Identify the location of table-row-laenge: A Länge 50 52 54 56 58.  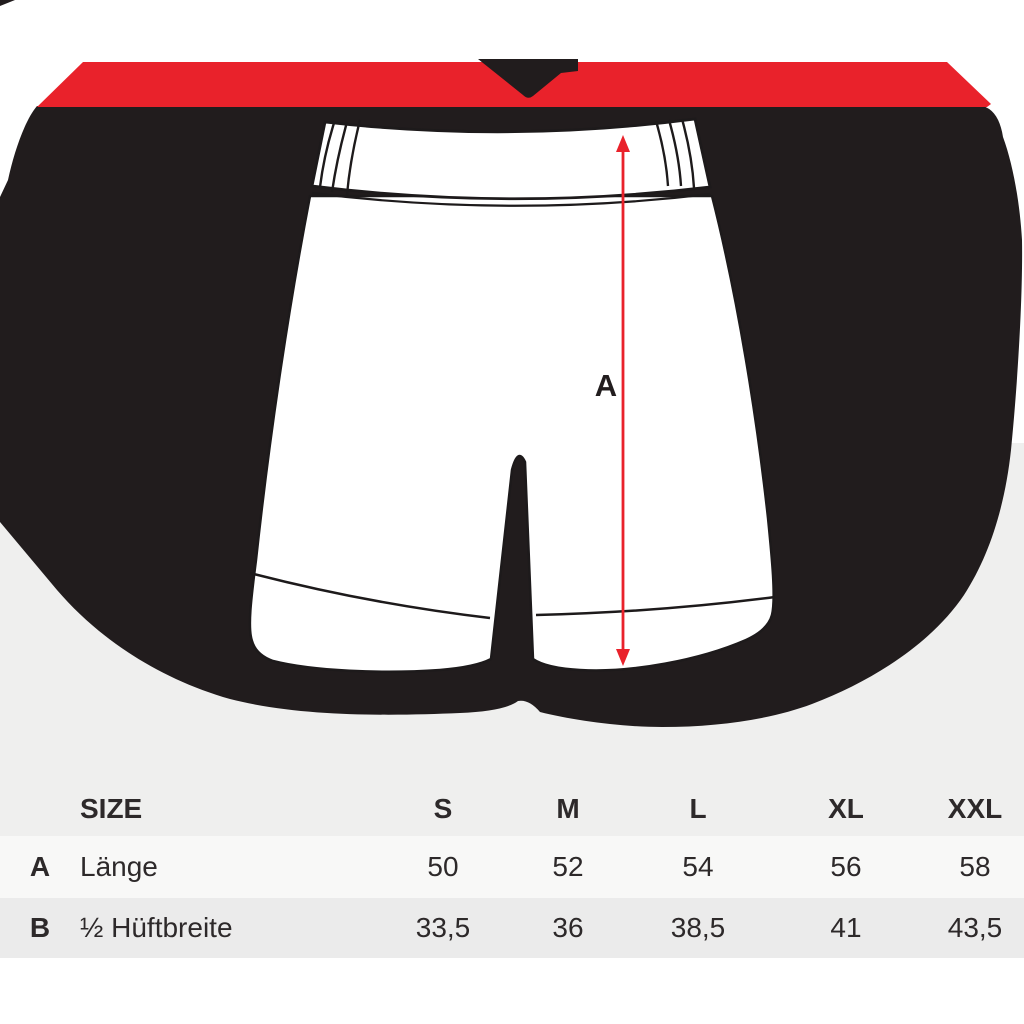
(512, 867).